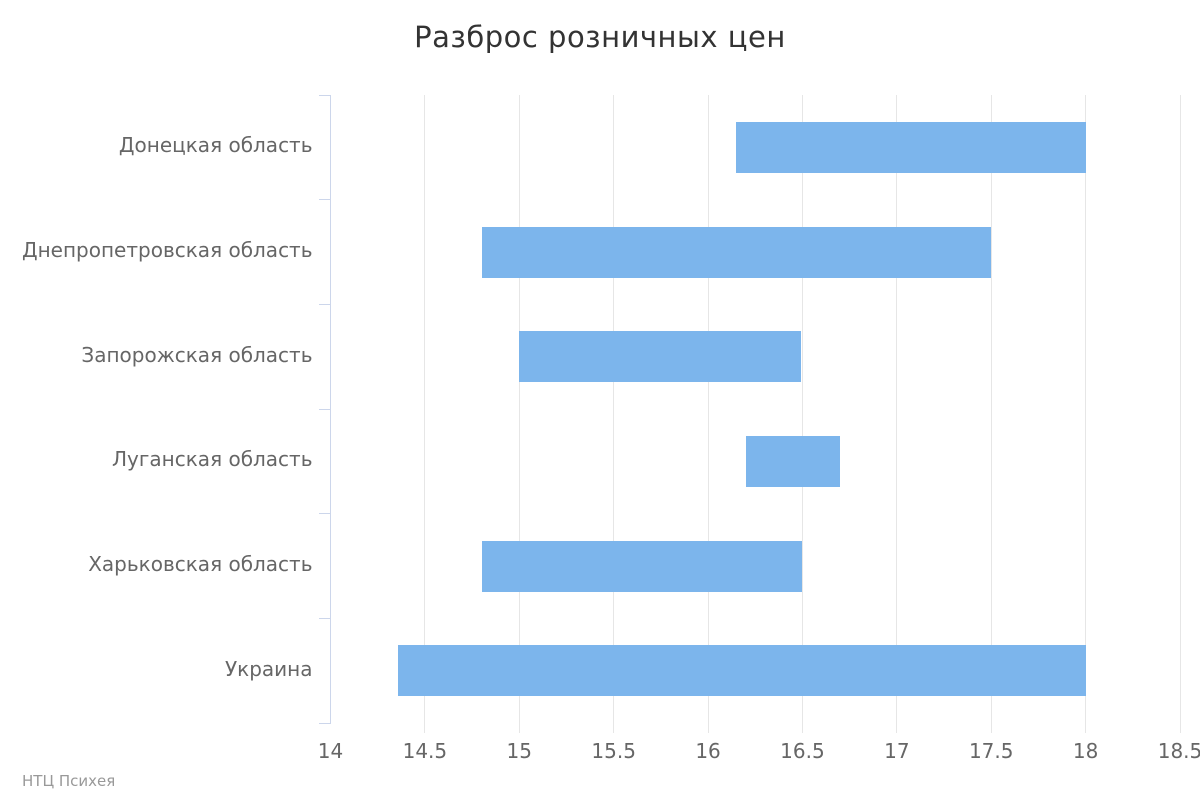  What do you see at coordinates (69, 781) in the screenshot?
I see `credits-link: НТЦ Психея` at bounding box center [69, 781].